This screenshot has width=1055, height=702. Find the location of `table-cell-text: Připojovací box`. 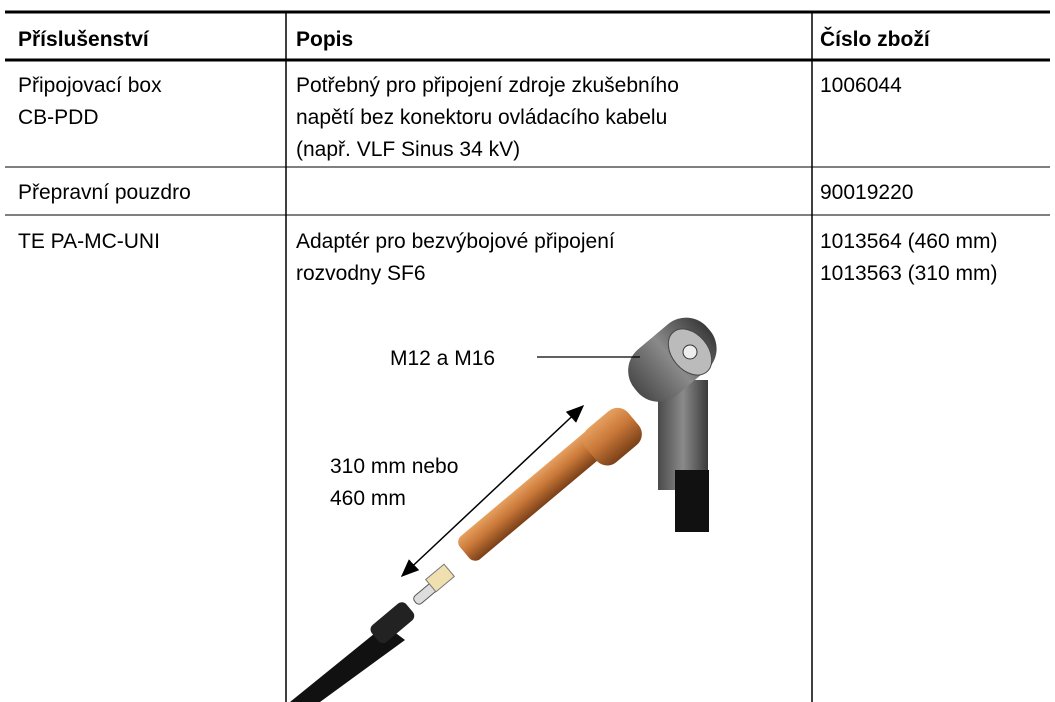

table-cell-text: Připojovací box is located at coordinates (90, 85).